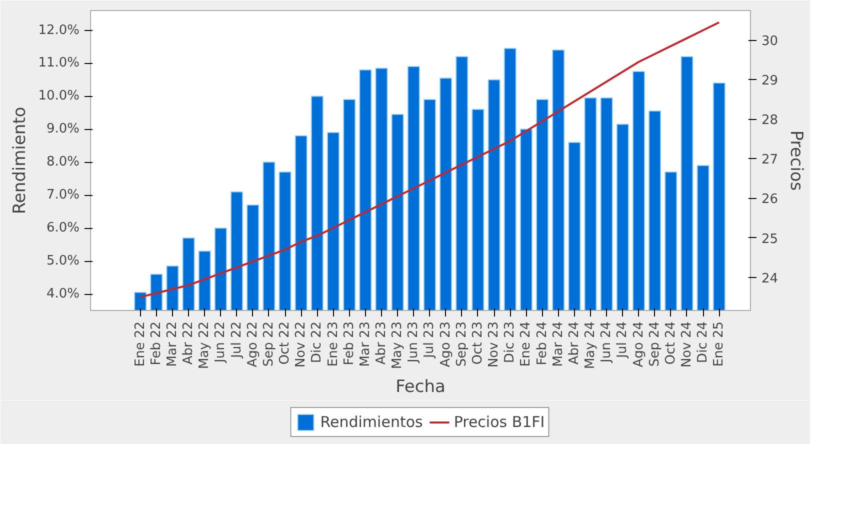  What do you see at coordinates (430, 340) in the screenshot?
I see `x-tick-label: Jul 23` at bounding box center [430, 340].